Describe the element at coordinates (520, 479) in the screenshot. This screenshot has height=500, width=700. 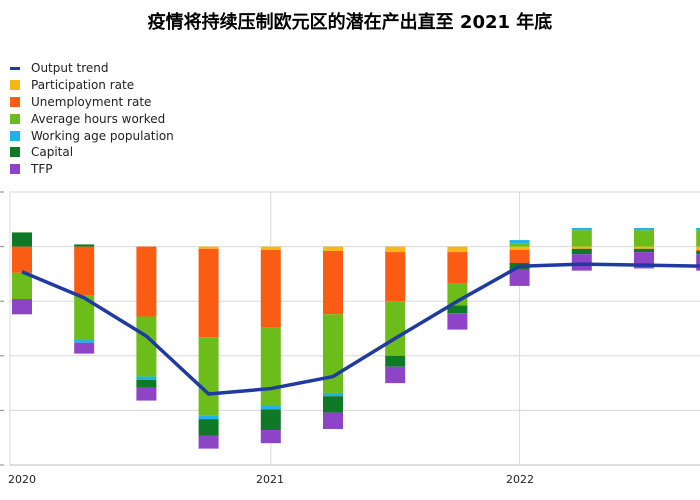
I see `x-tick-label: 2022` at that location.